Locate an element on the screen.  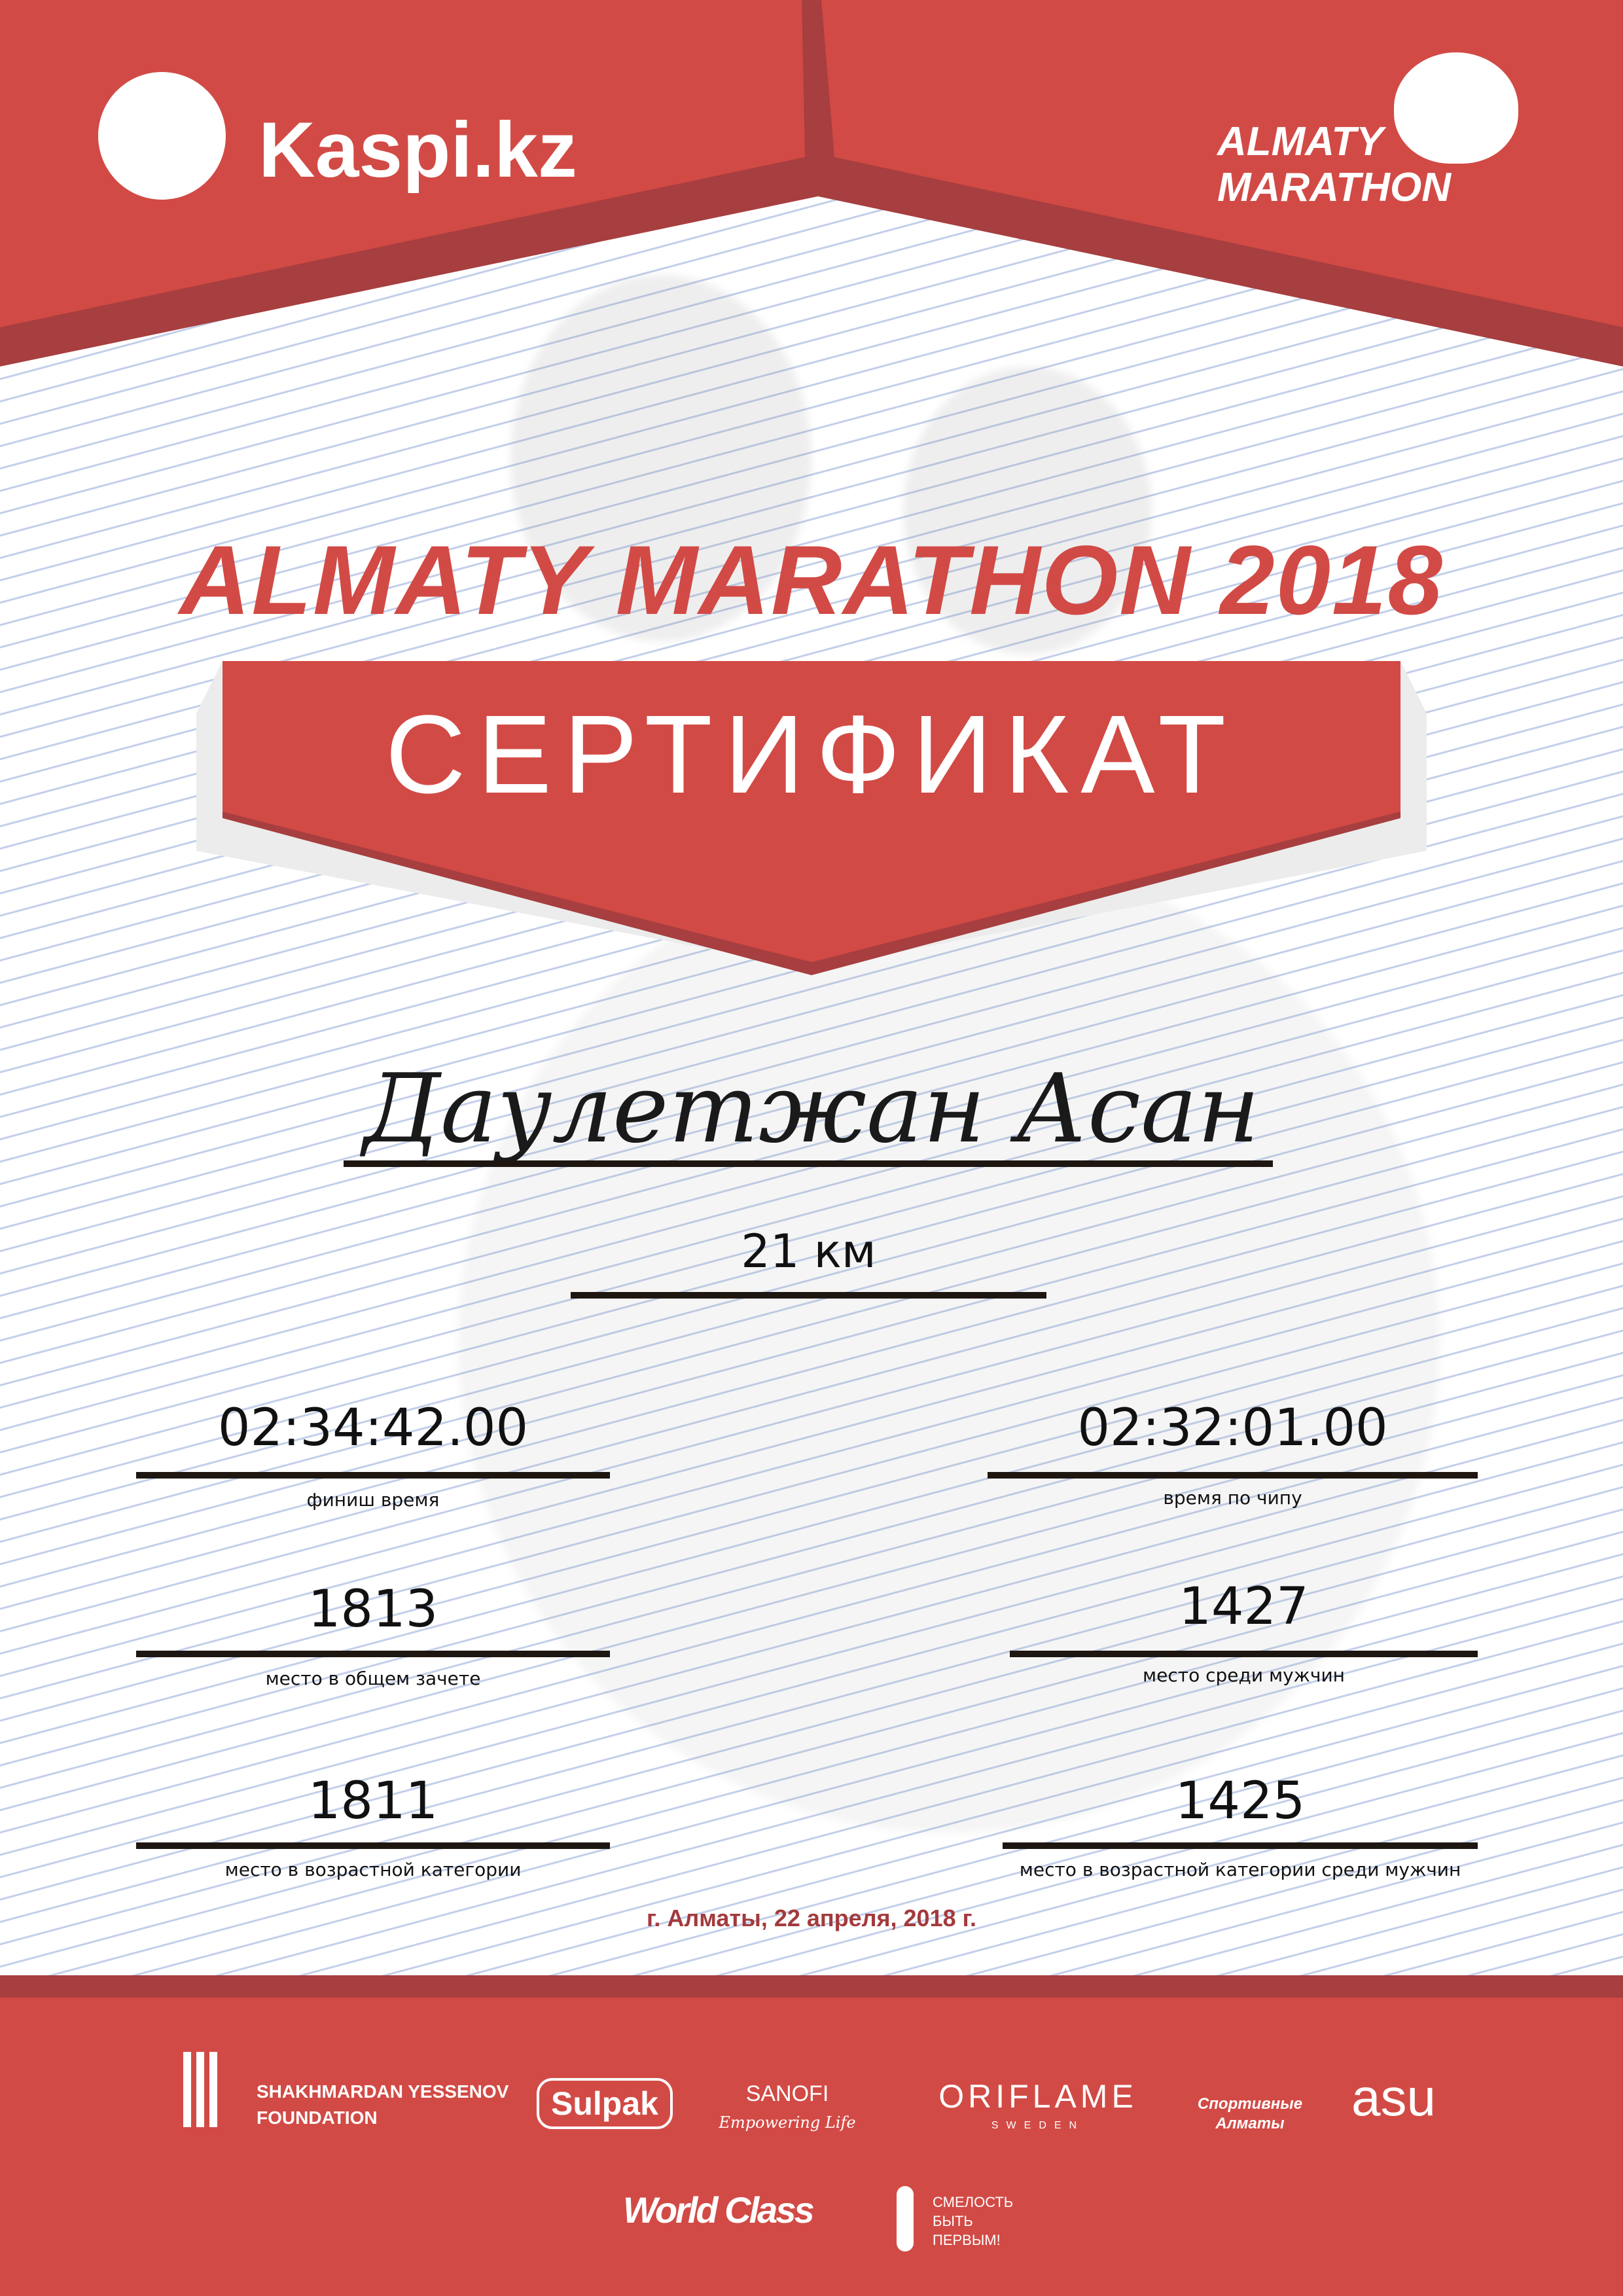
yessenov-text-2: FOUNDATION is located at coordinates (317, 2118).